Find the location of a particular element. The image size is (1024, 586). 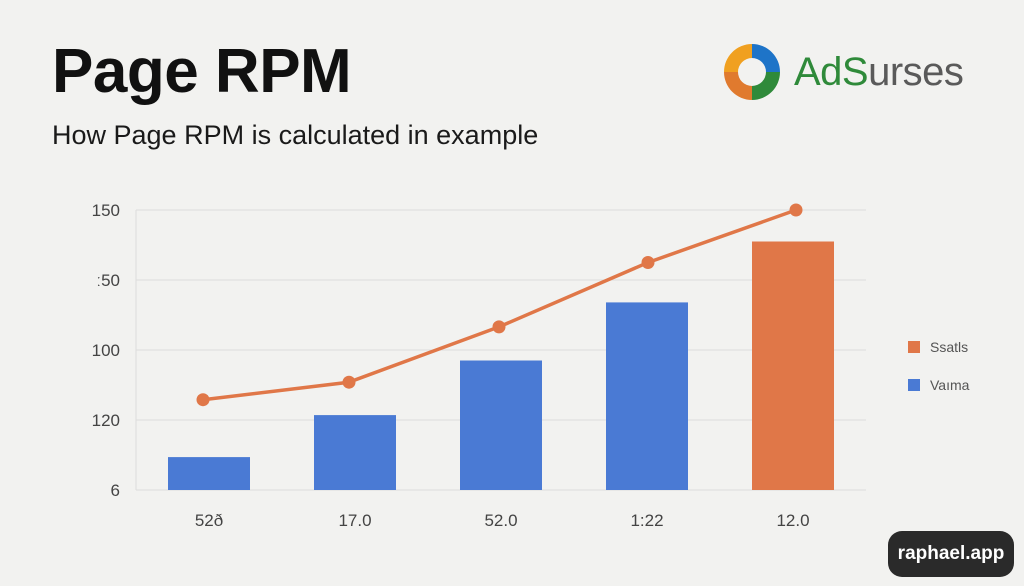

page-subtitle: How Page RPM is calculated in example is located at coordinates (295, 135).